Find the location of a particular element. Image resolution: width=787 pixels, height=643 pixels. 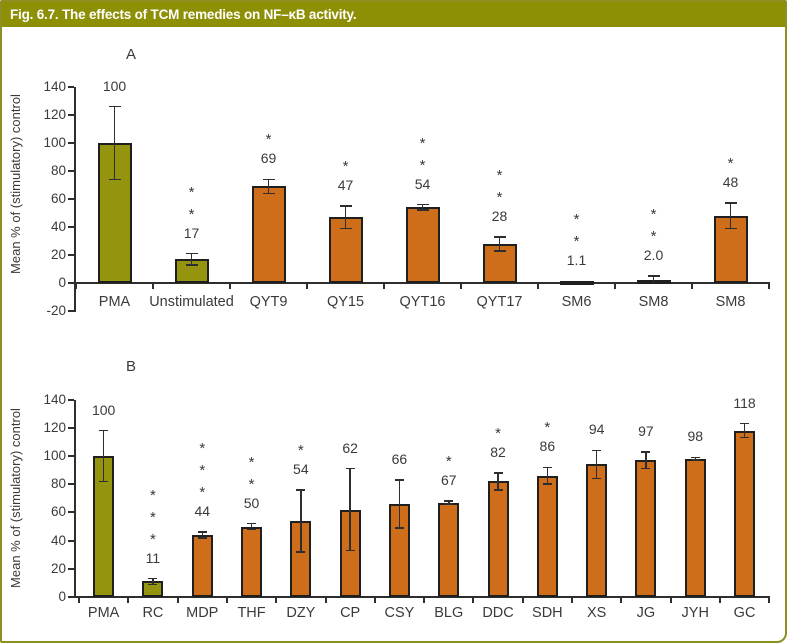

bar-value-label: 82 is located at coordinates (498, 451).